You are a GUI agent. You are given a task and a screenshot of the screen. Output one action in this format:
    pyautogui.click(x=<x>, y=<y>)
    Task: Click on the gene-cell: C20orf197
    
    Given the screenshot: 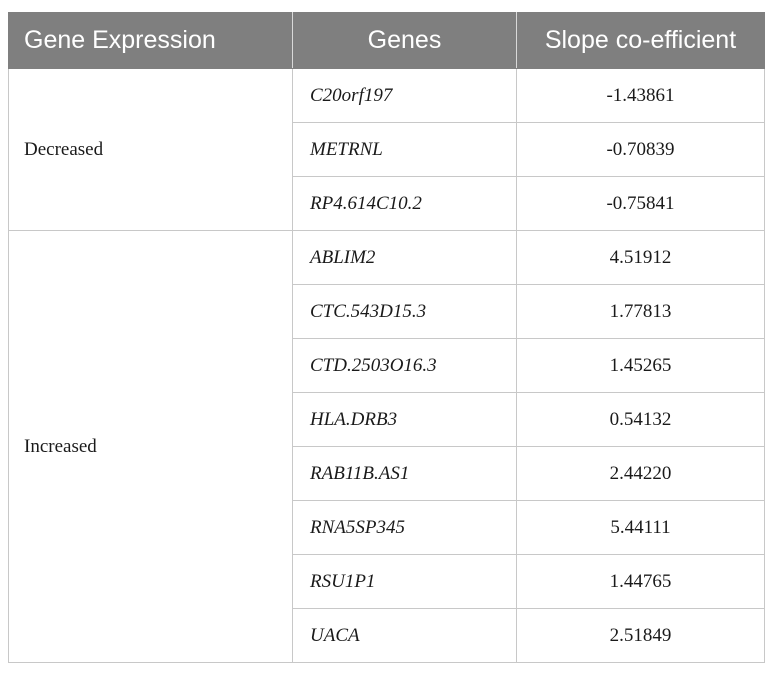 What is the action you would take?
    pyautogui.click(x=404, y=95)
    